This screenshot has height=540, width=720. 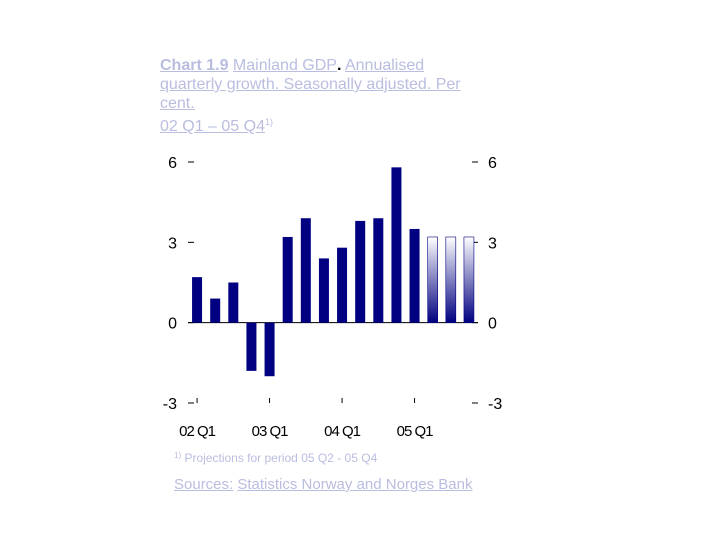 What do you see at coordinates (492, 163) in the screenshot?
I see `y-tick-label-right: 6` at bounding box center [492, 163].